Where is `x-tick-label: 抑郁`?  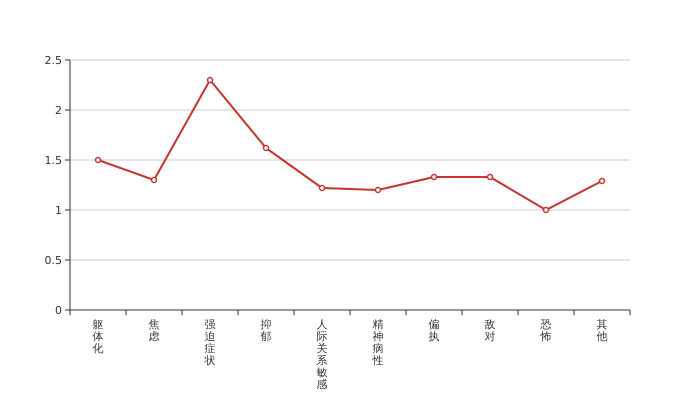 x-tick-label: 抑郁 is located at coordinates (266, 330).